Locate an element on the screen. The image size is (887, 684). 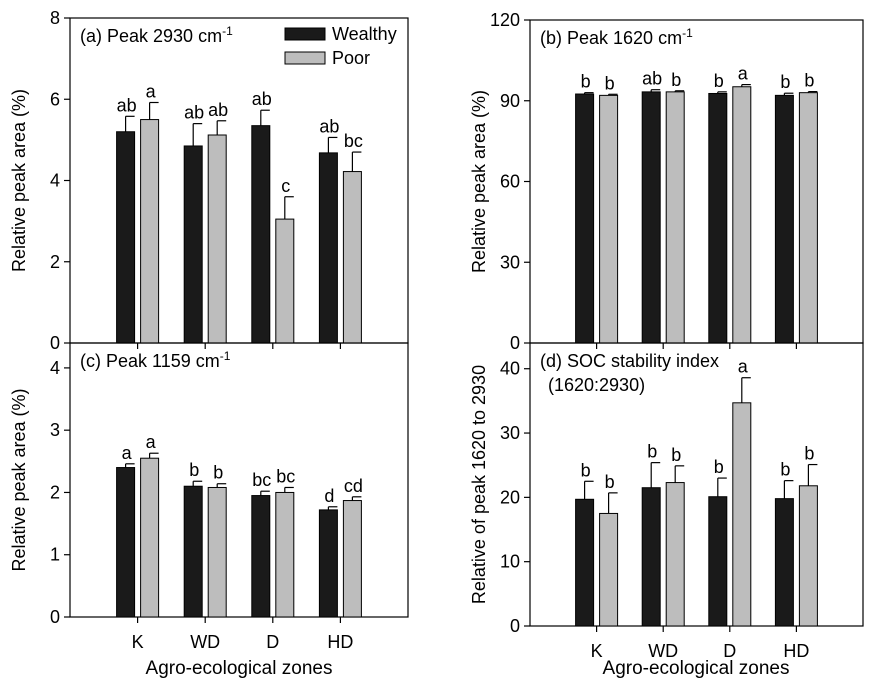
legend-label-poor: Poor is located at coordinates (351, 58).